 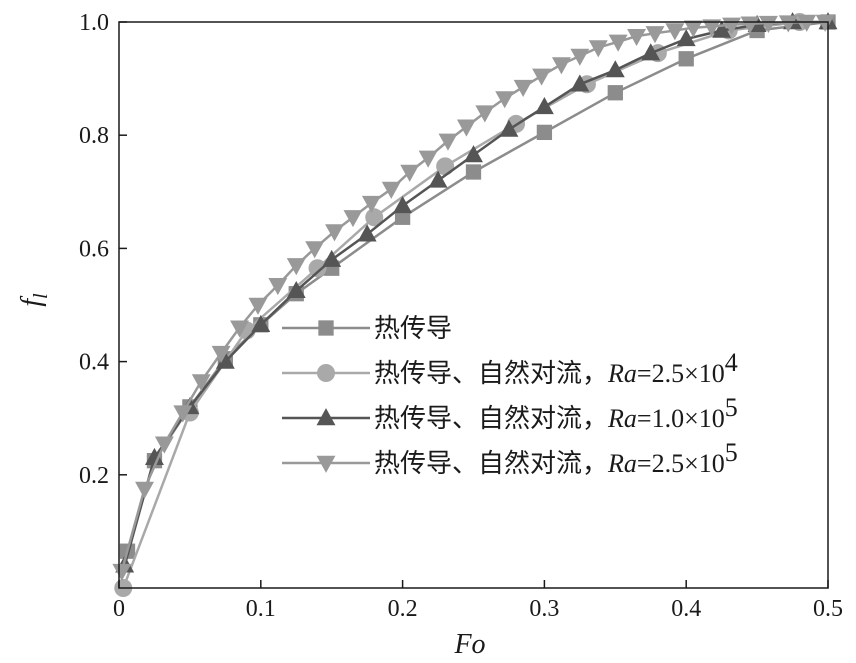 I want to click on x-tick-label: 0, so click(x=119, y=609).